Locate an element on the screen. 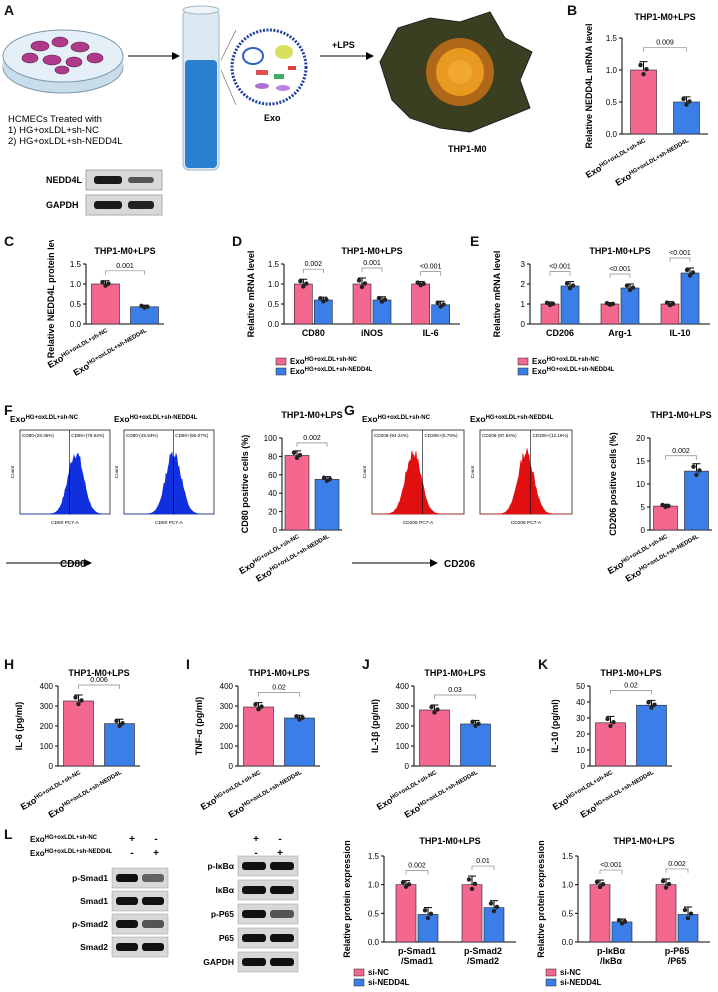 The image size is (718, 992). lps-label: +LPS is located at coordinates (343, 45).